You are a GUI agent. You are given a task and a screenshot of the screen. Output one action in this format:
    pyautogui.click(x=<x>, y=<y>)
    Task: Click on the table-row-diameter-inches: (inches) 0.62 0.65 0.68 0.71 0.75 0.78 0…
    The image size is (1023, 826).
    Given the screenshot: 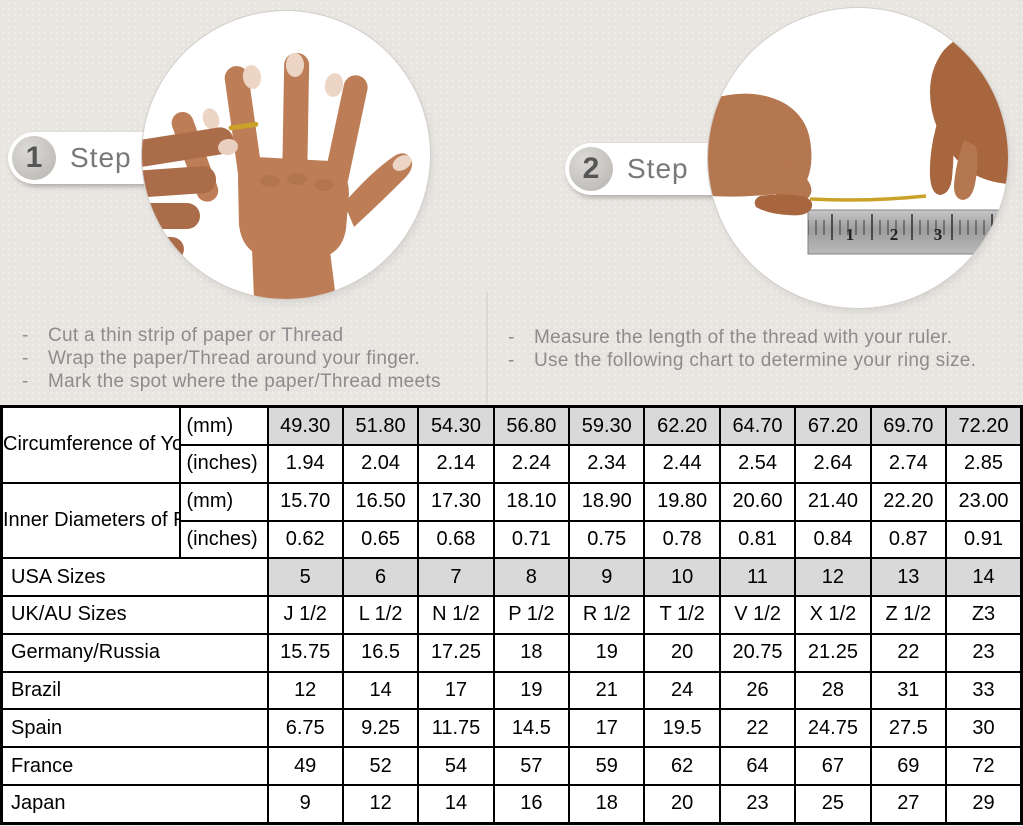 What is the action you would take?
    pyautogui.click(x=512, y=539)
    